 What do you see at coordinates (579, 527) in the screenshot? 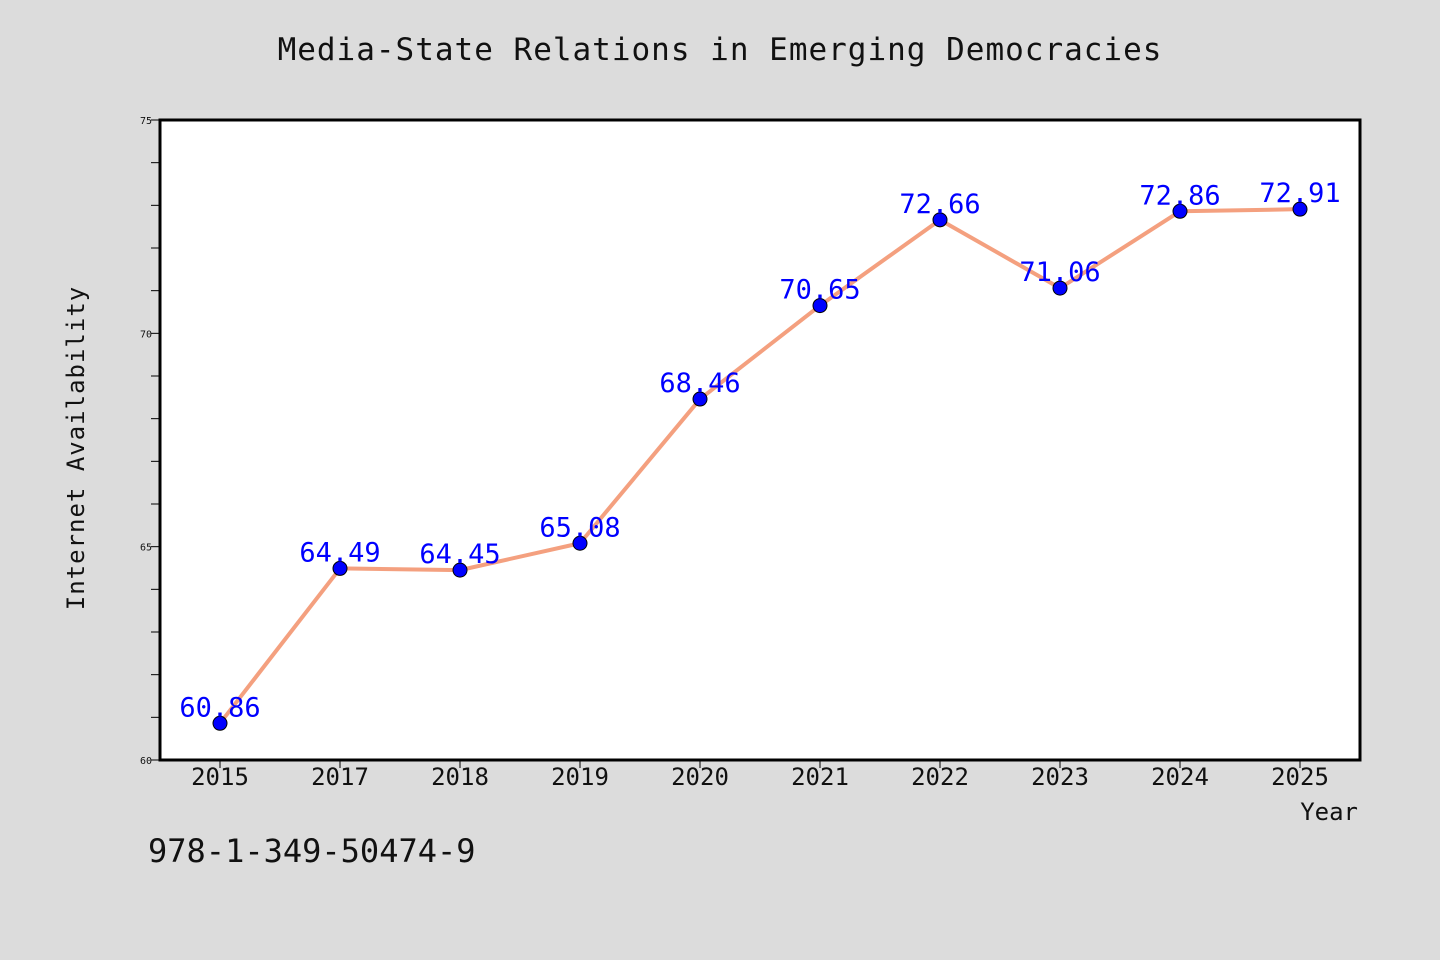
I see `data-label: 65.08` at bounding box center [579, 527].